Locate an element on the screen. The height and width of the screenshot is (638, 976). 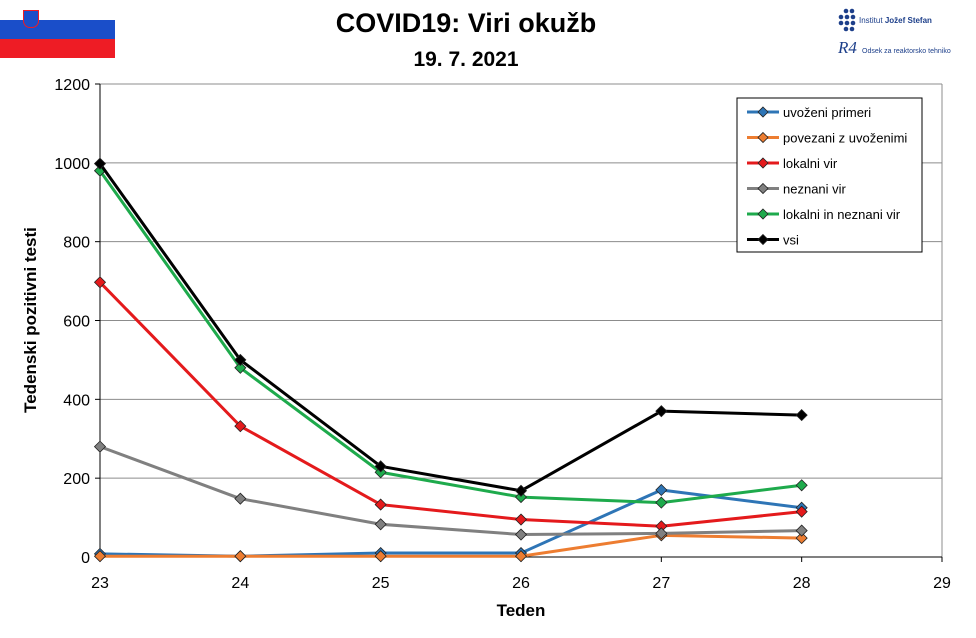
legend-box is located at coordinates (829, 175).